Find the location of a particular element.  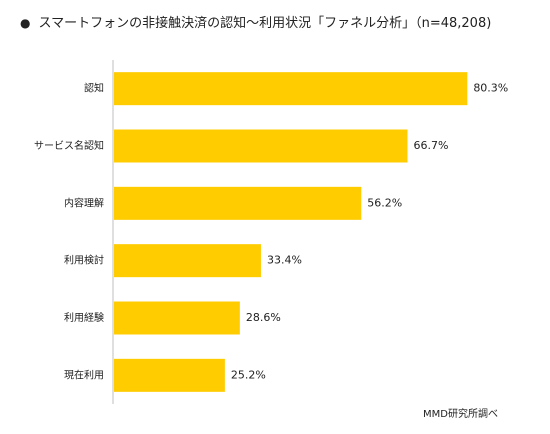

value-label-0: 80.3% is located at coordinates (490, 88).